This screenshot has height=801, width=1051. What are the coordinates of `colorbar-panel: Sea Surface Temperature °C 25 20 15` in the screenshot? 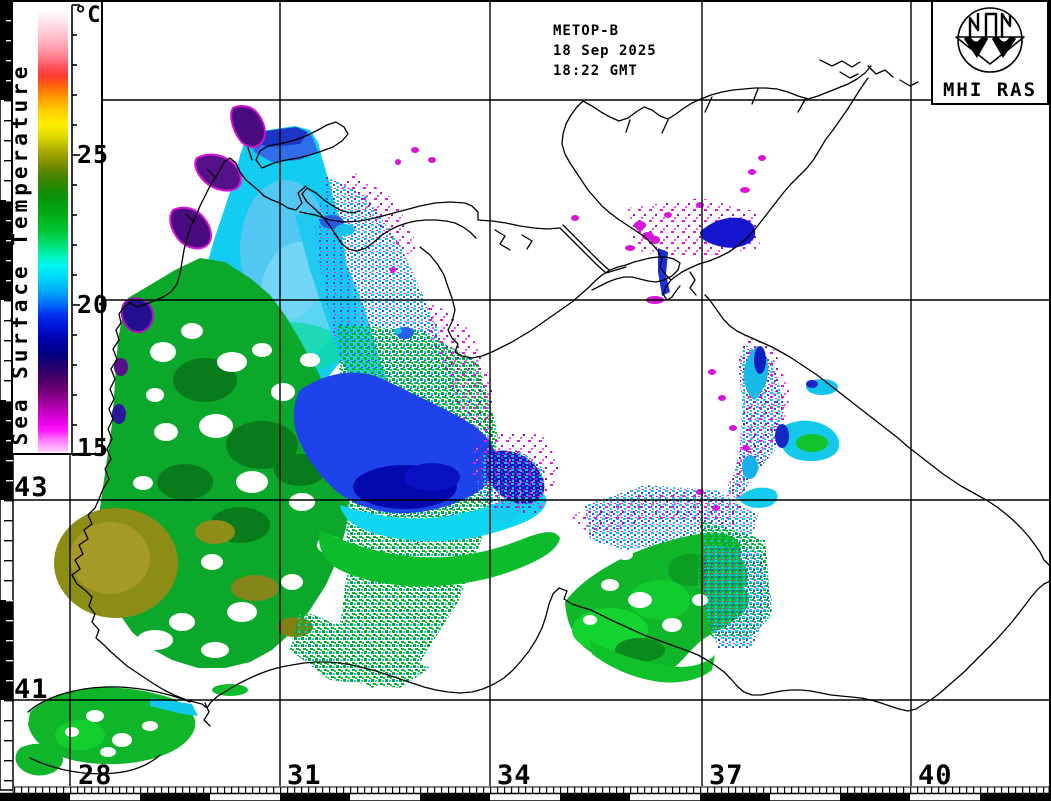 It's located at (58, 230).